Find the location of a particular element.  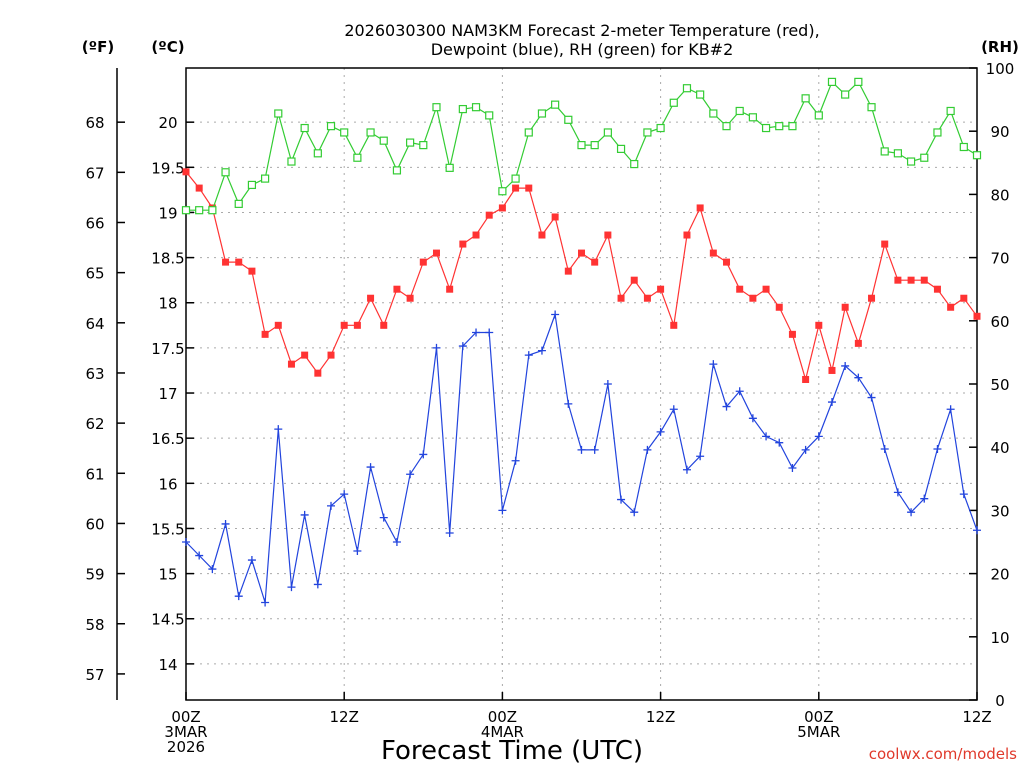

rh-tick-label: 50 is located at coordinates (999, 385).